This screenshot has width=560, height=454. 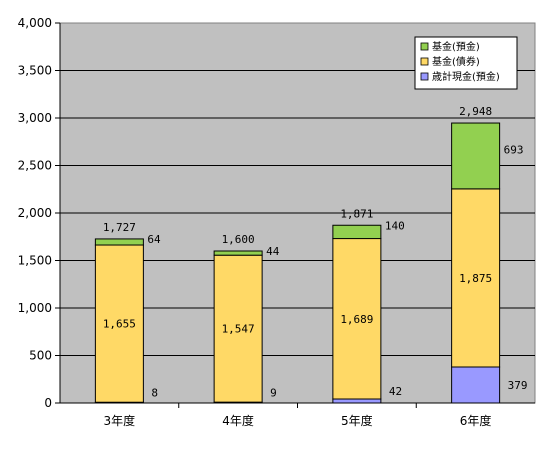 What do you see at coordinates (356, 213) in the screenshot?
I see `data-label-total: 1,871` at bounding box center [356, 213].